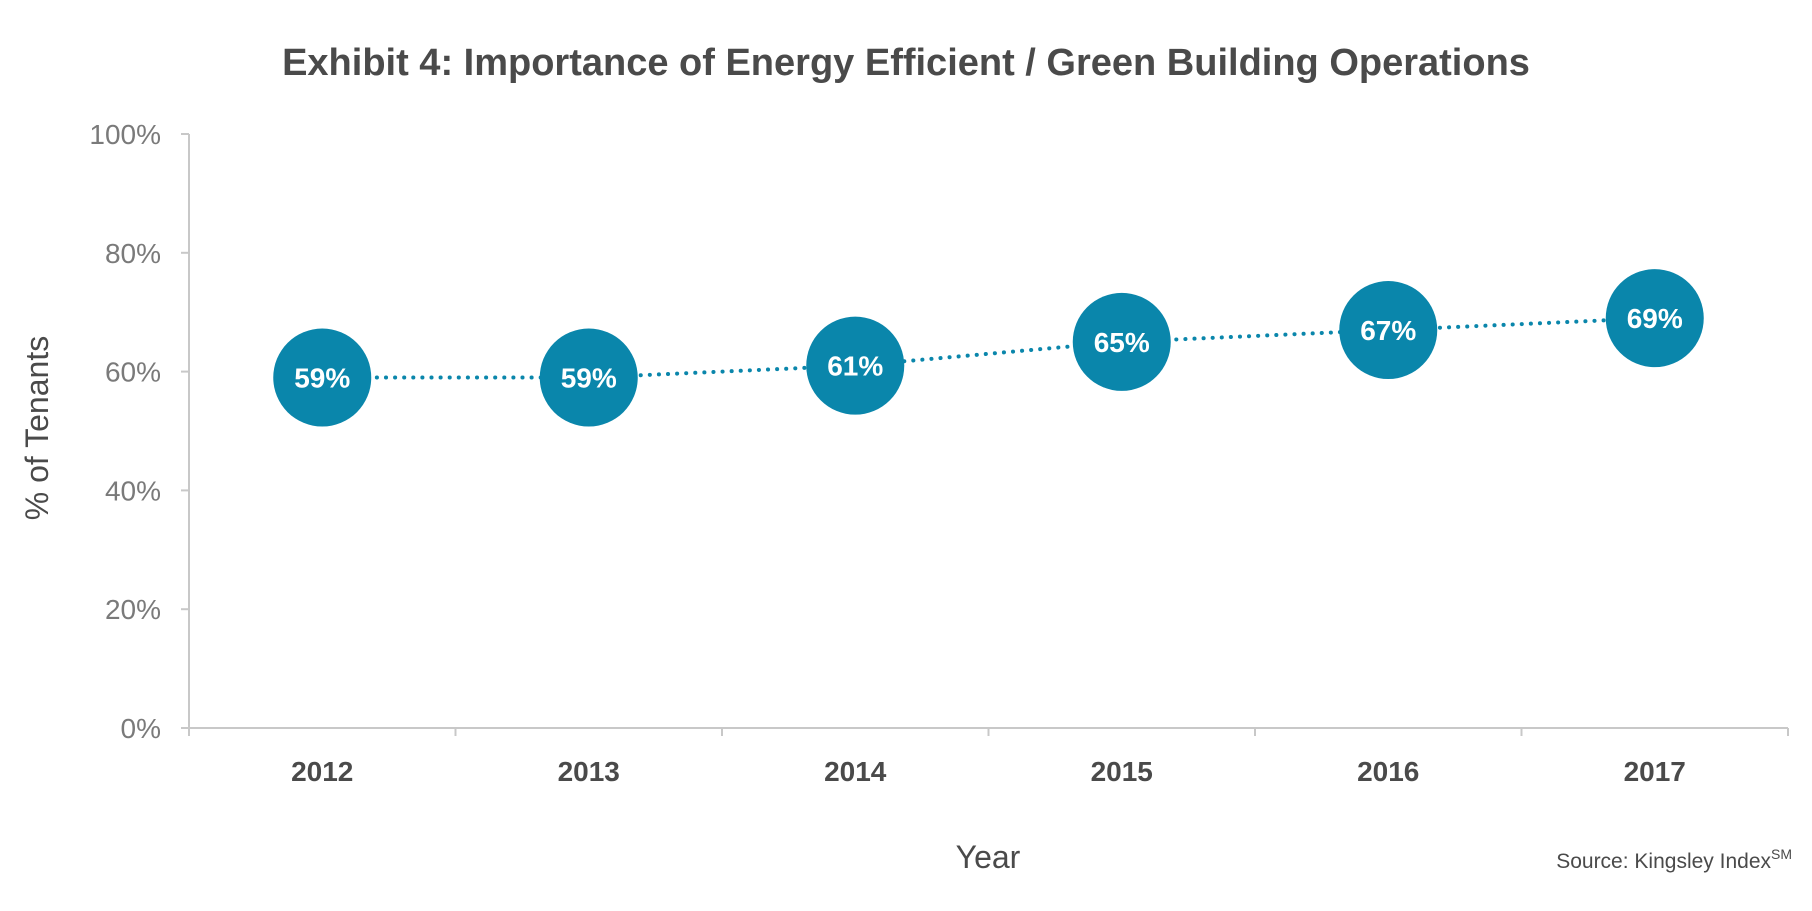  I want to click on x-axis-ticks: 2012 2013 2014 2015 2016 2017, so click(988, 757).